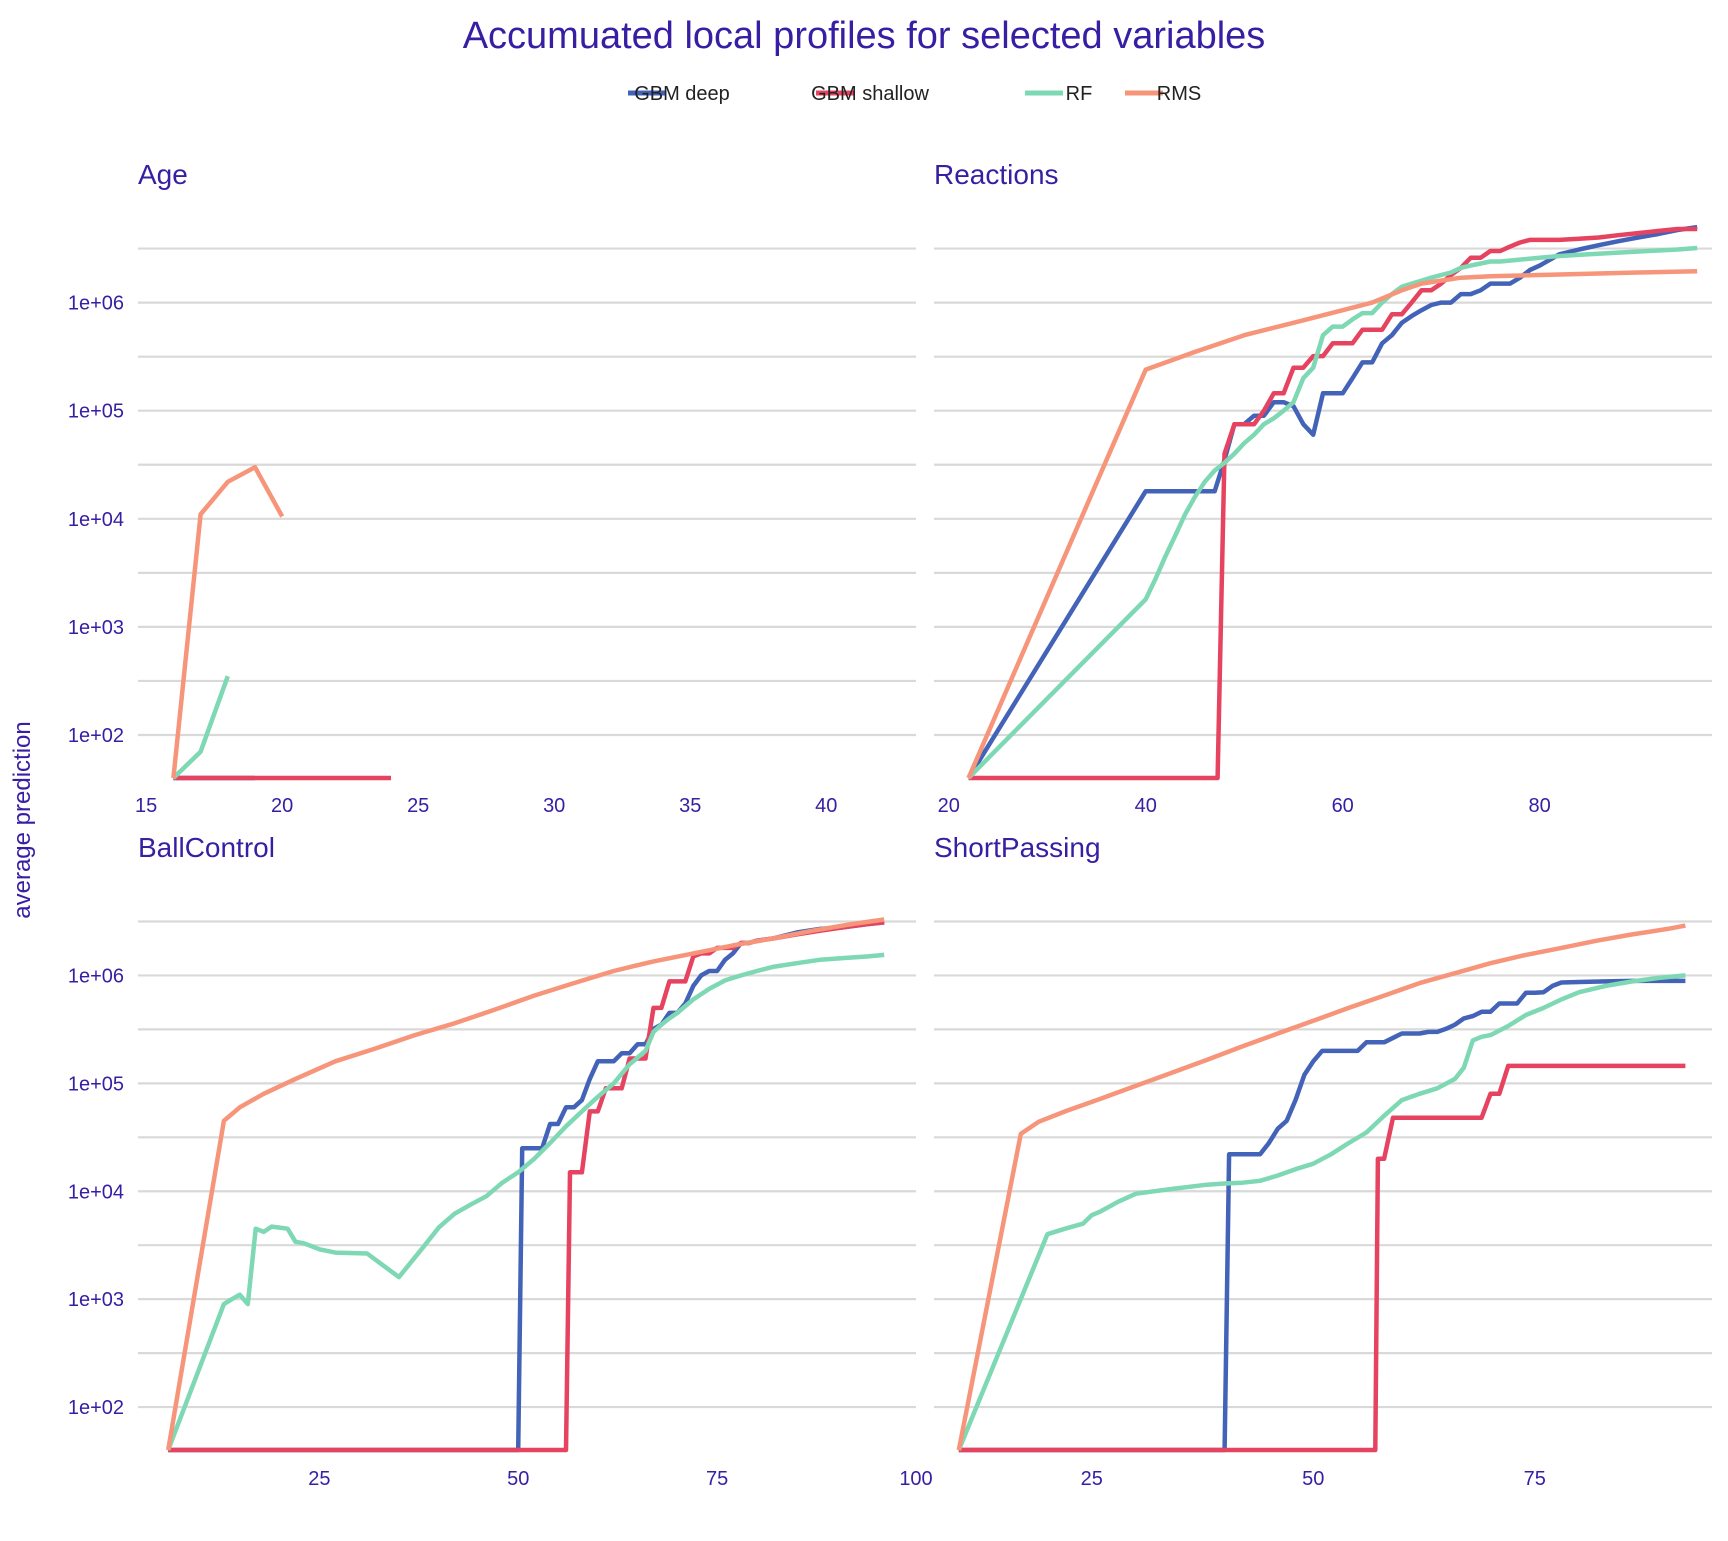  Describe the element at coordinates (1058, 94) in the screenshot. I see `legend-item: RF` at that location.